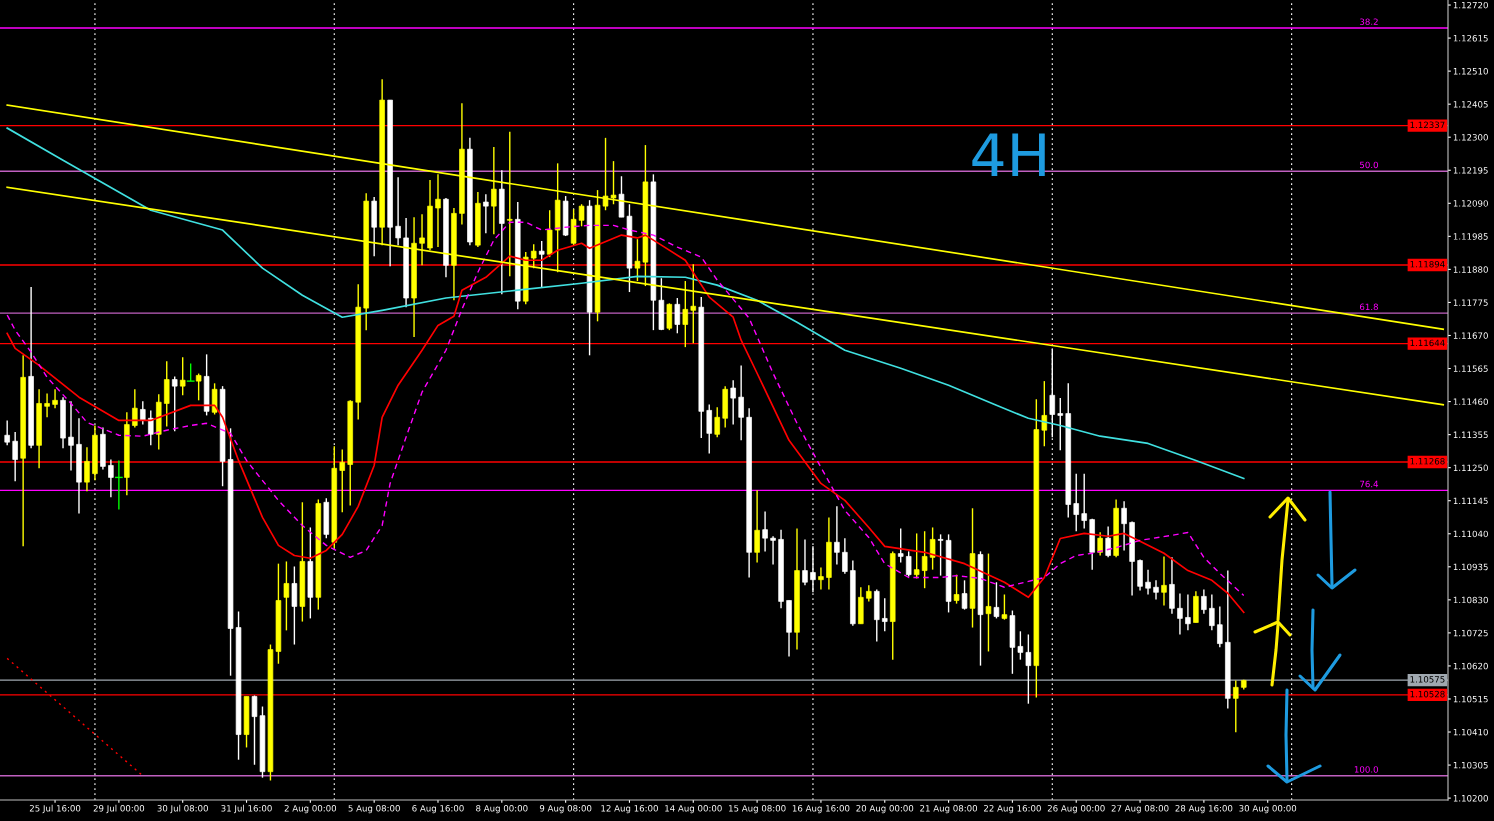 This screenshot has width=1494, height=821. I want to click on x-tick-label: 8 Aug 00:00, so click(502, 809).